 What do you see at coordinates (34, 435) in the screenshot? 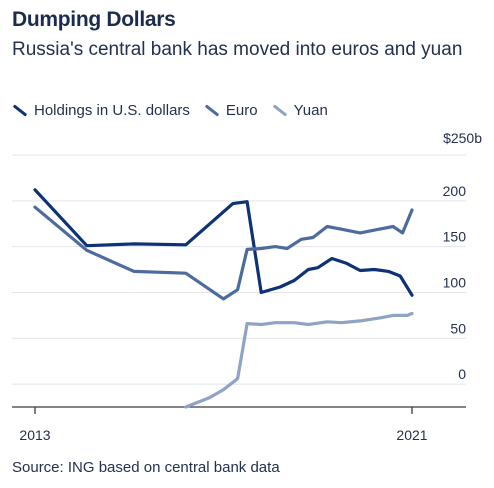
I see `x-tick-label-2013: 2013` at bounding box center [34, 435].